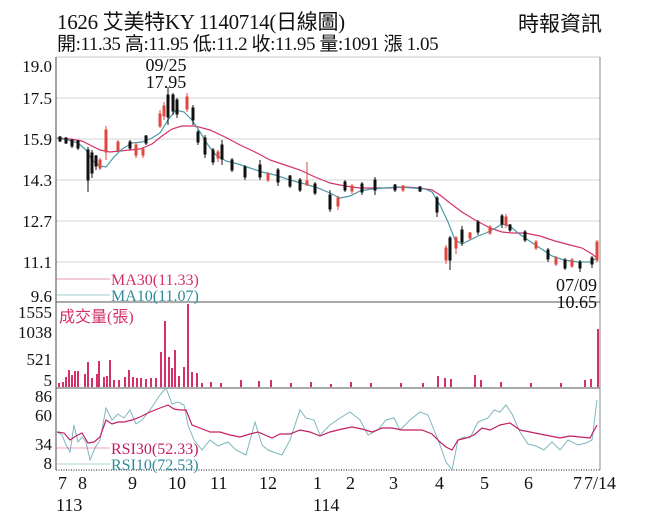 This screenshot has height=525, width=656. Describe the element at coordinates (69, 505) in the screenshot. I see `x-year-label: 113` at that location.